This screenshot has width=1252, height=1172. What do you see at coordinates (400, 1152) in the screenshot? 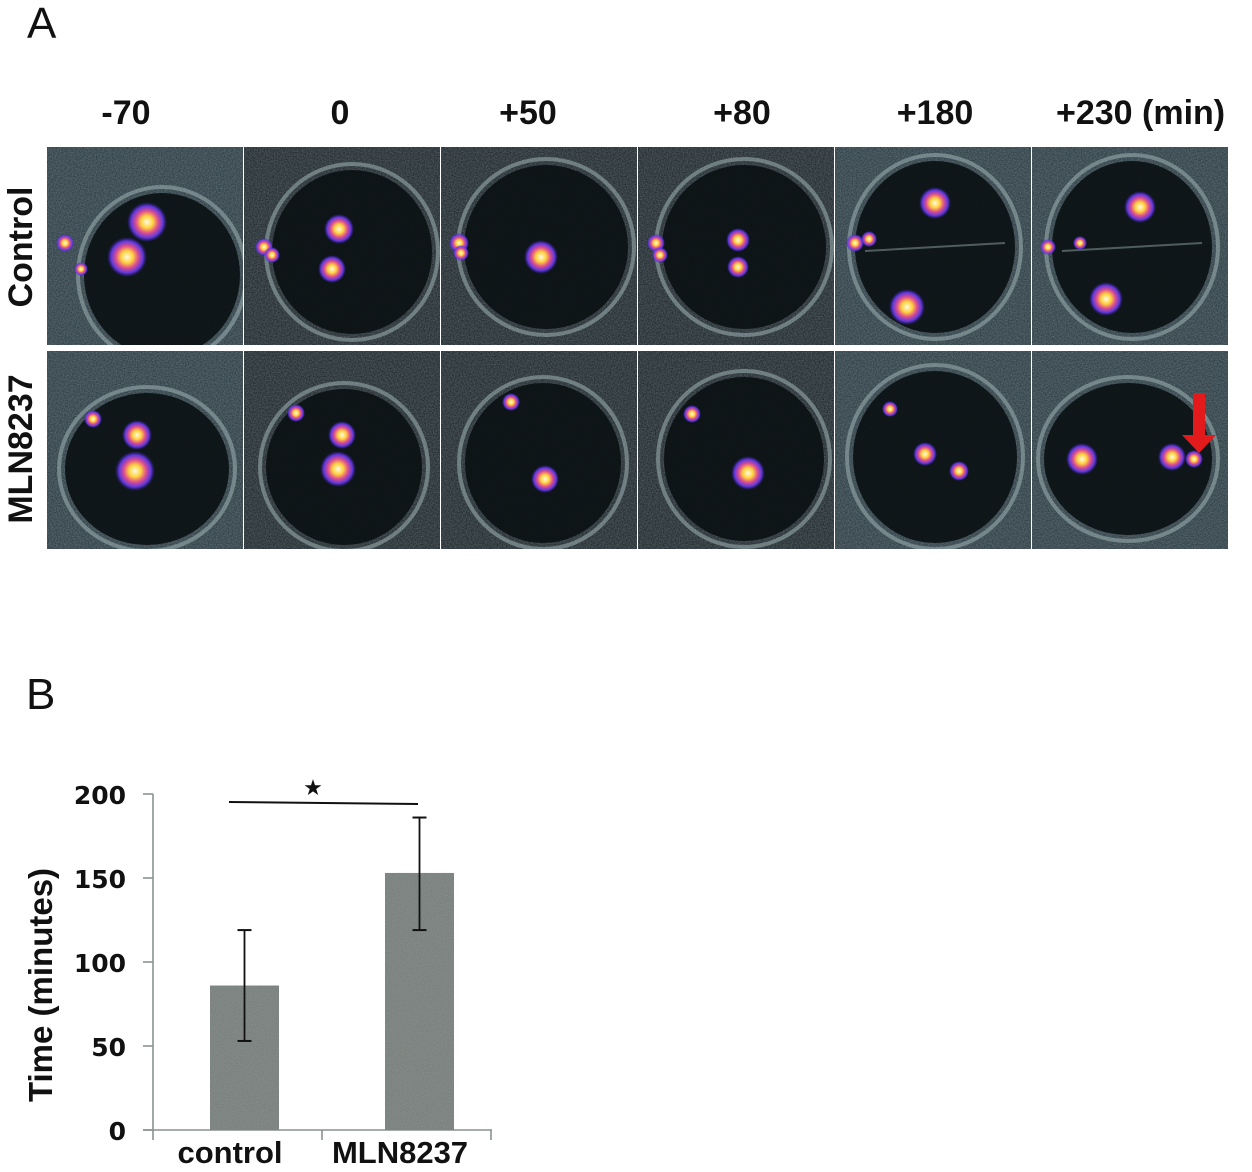
I see `x-tick-label: MLN8237` at bounding box center [400, 1152].